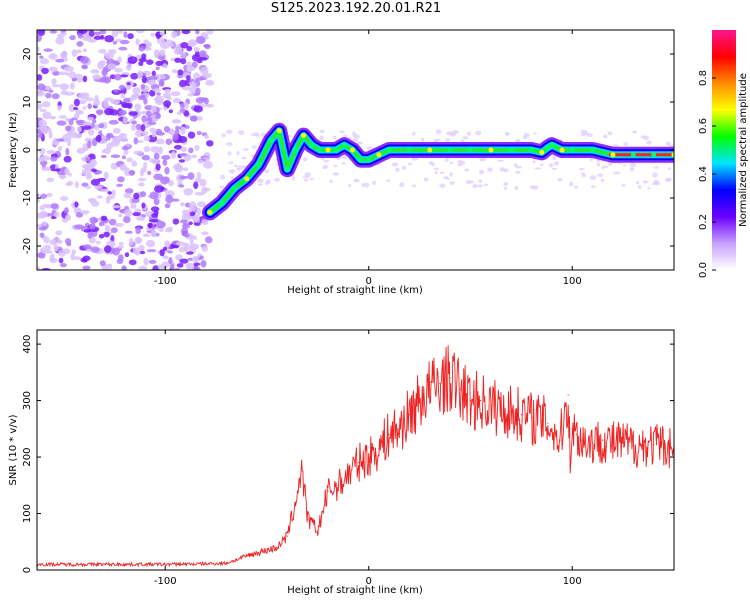 This screenshot has width=750, height=600. I want to click on colorbar-tick-label: 0.6, so click(703, 126).